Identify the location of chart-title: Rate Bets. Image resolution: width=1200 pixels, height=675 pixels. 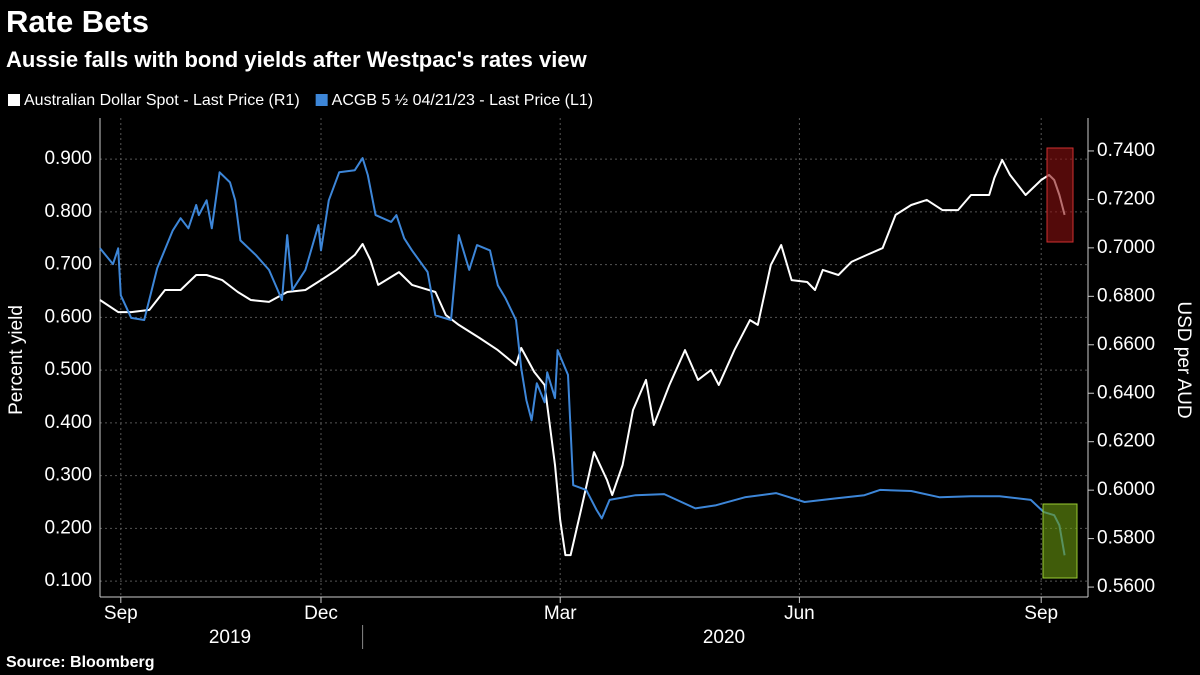
(77, 21).